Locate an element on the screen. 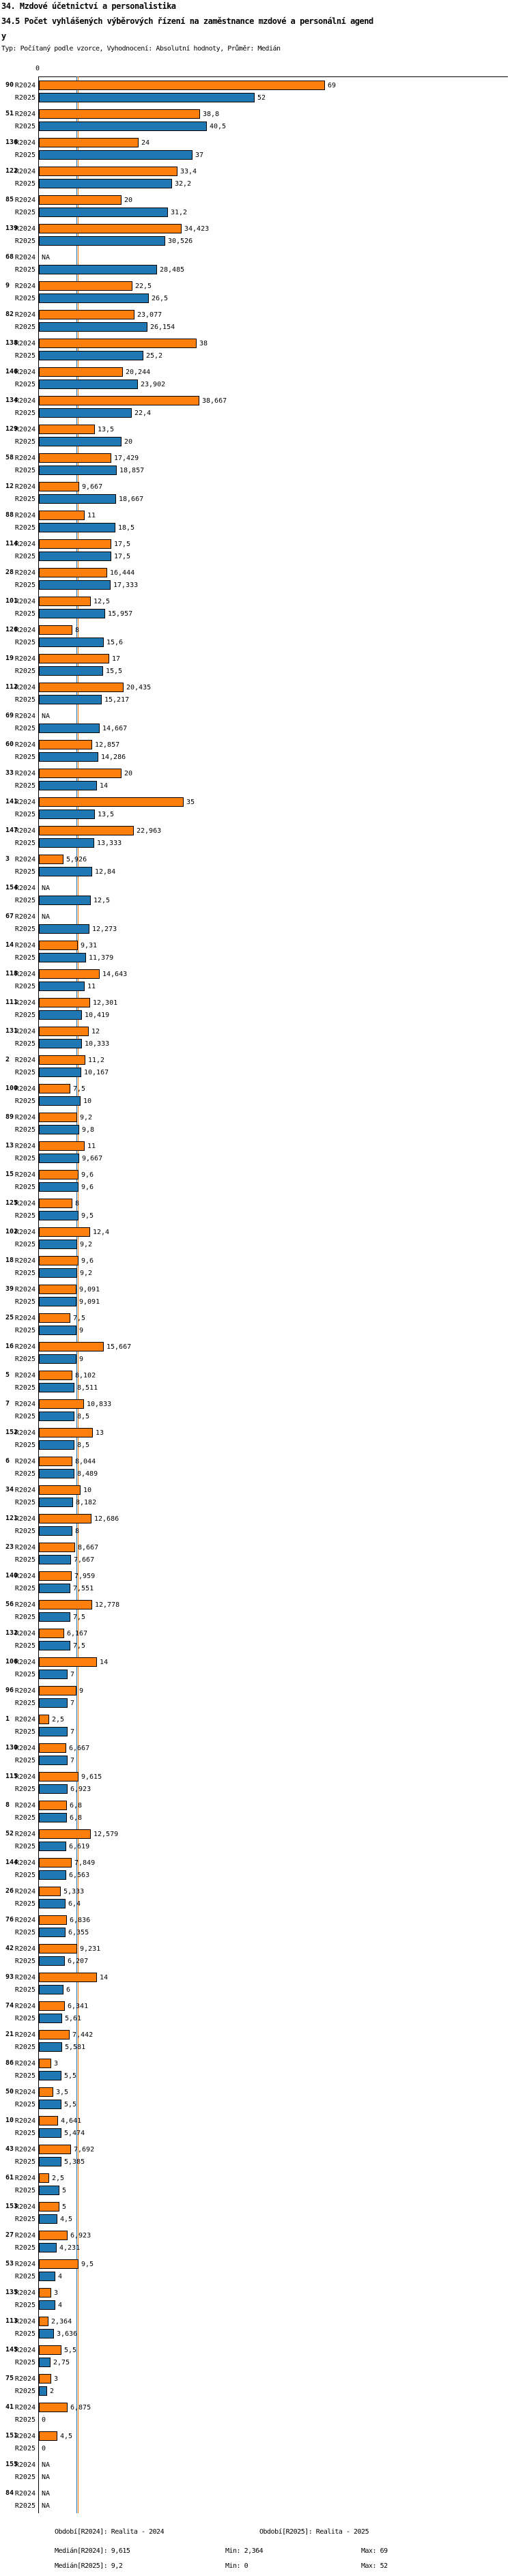  bar-group-60: 60 R2024 12,857 R2025 14,286 is located at coordinates (256, 754).